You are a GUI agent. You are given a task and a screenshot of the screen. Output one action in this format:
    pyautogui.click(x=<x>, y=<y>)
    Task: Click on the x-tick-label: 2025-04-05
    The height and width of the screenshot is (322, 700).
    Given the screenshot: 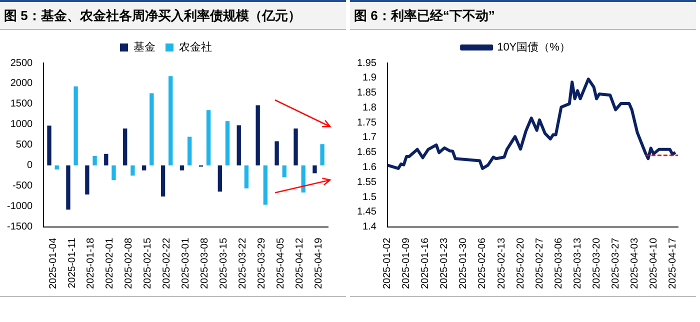 What is the action you would take?
    pyautogui.click(x=280, y=263)
    